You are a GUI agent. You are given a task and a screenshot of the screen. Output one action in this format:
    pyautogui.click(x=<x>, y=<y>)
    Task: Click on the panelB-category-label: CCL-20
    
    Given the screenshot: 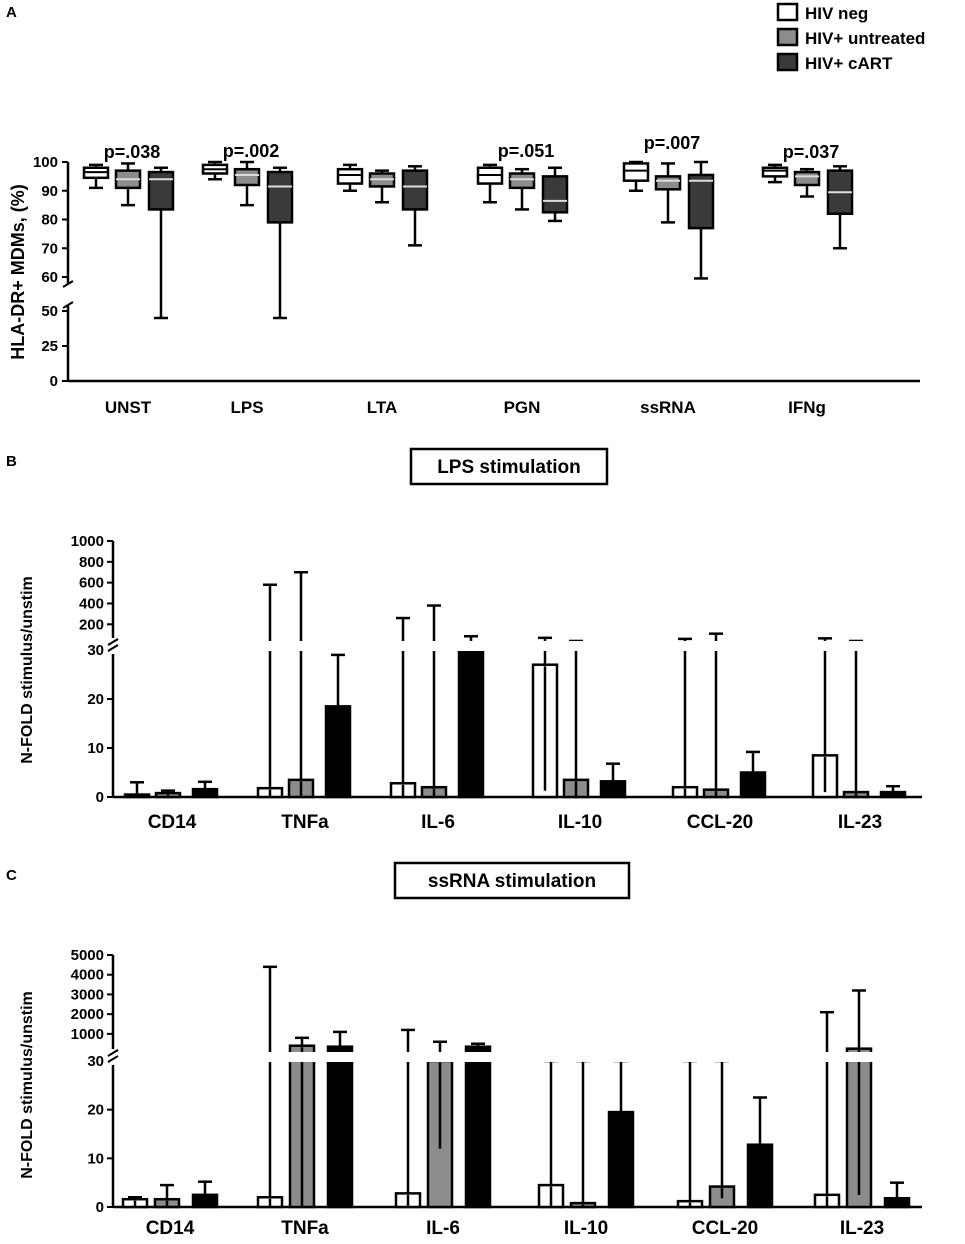 What is the action you would take?
    pyautogui.click(x=720, y=822)
    